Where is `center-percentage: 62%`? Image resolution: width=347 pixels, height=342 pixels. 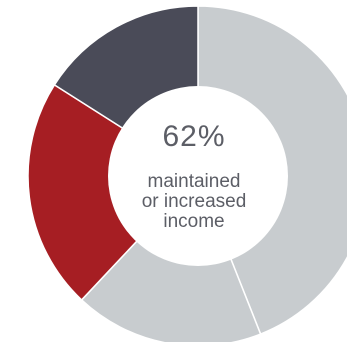
center-percentage: 62% is located at coordinates (193, 136).